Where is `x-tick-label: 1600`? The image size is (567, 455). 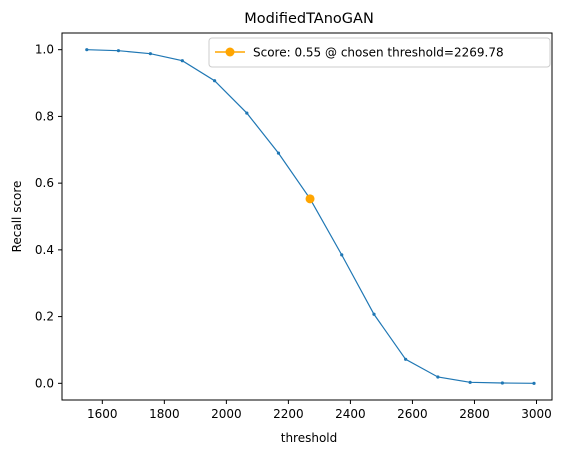 x-tick-label: 1600 is located at coordinates (102, 414).